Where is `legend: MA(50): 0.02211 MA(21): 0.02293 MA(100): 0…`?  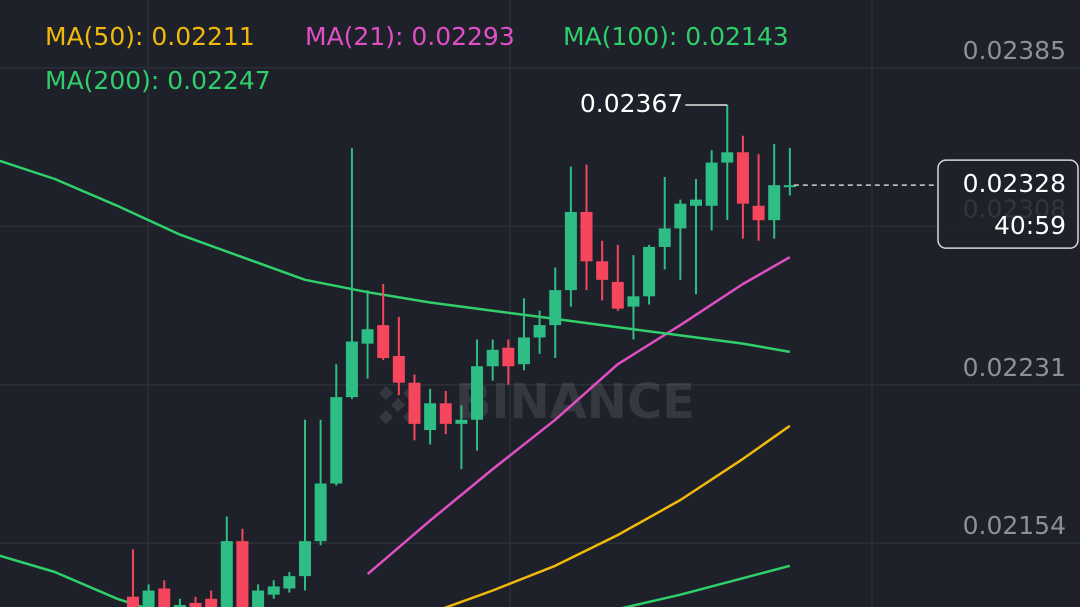 legend: MA(50): 0.02211 MA(21): 0.02293 MA(100): 0… is located at coordinates (417, 58).